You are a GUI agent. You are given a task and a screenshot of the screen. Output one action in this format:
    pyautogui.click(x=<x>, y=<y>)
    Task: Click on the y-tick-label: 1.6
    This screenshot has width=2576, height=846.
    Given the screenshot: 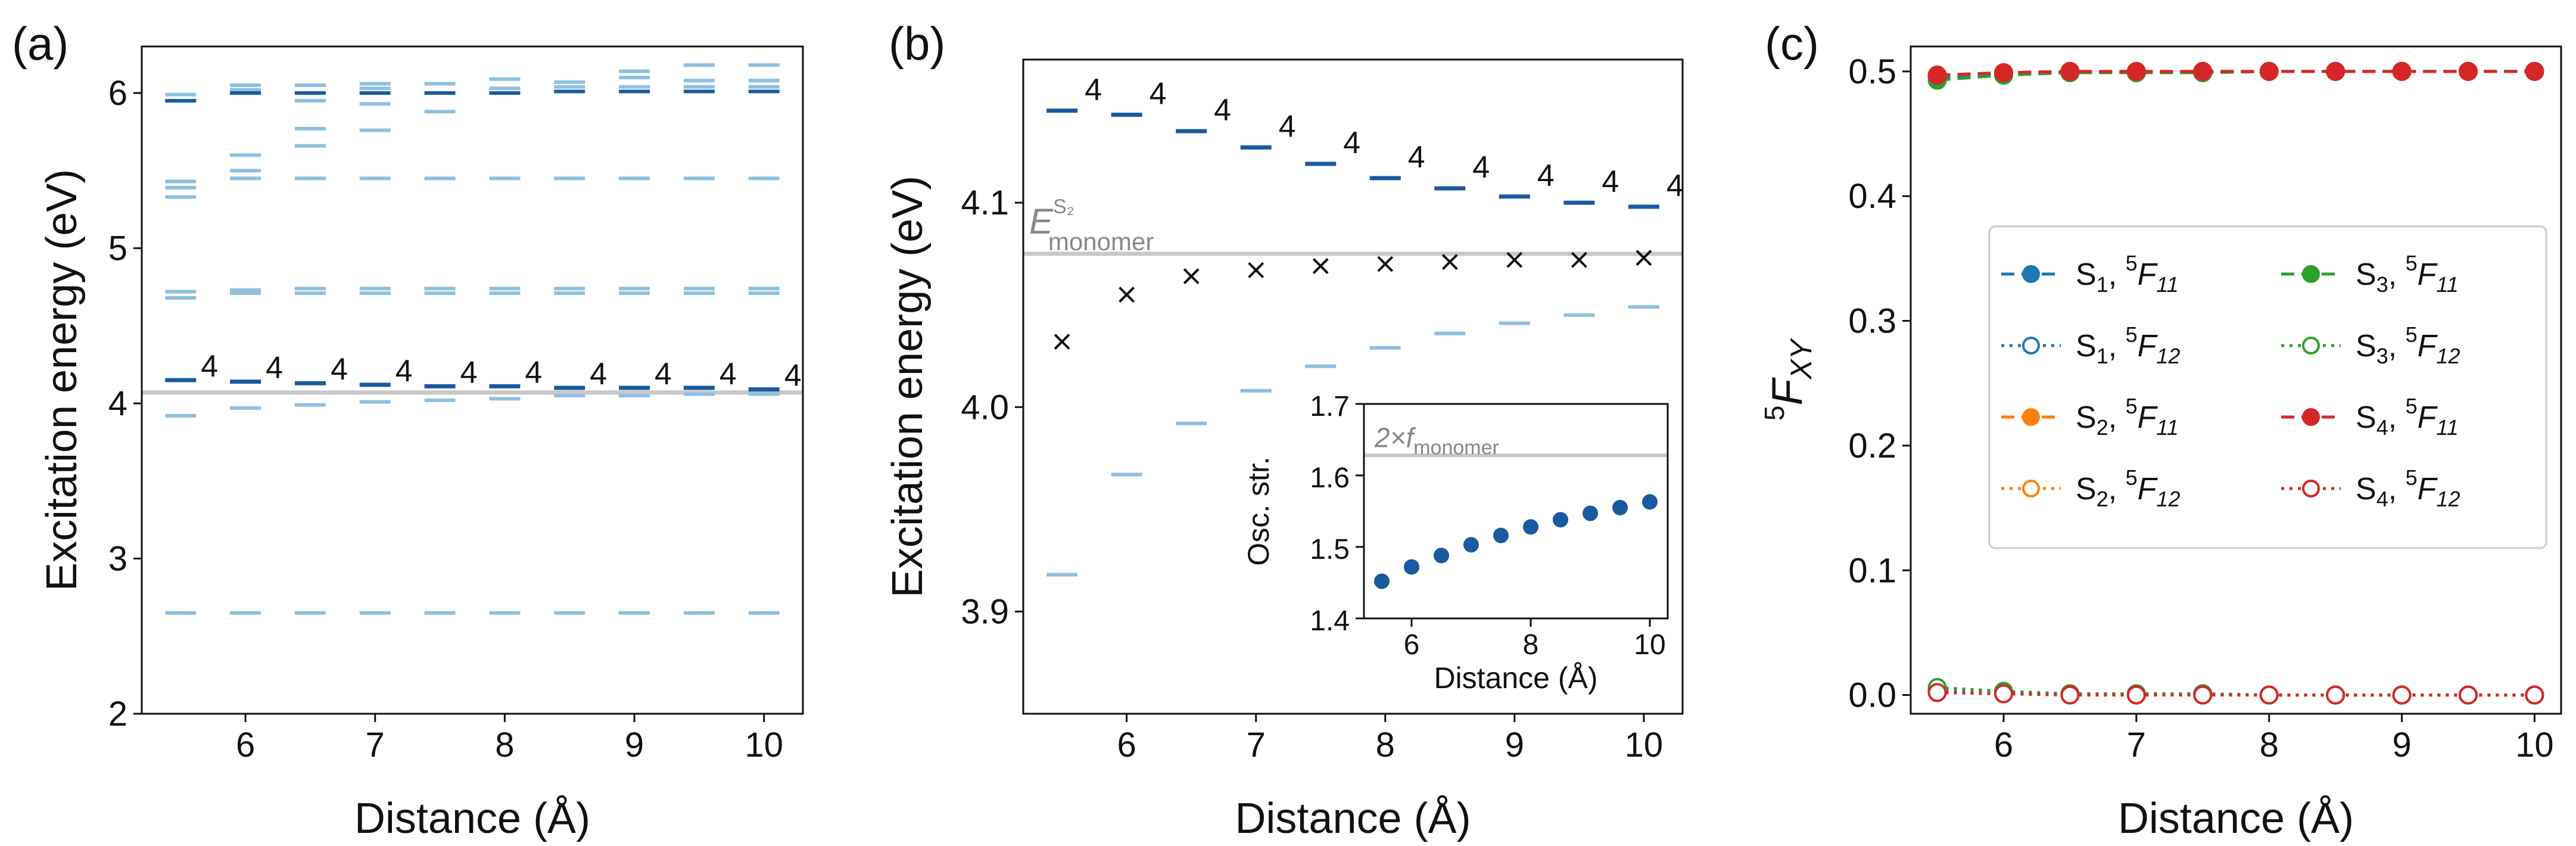 What is the action you would take?
    pyautogui.click(x=1330, y=478)
    